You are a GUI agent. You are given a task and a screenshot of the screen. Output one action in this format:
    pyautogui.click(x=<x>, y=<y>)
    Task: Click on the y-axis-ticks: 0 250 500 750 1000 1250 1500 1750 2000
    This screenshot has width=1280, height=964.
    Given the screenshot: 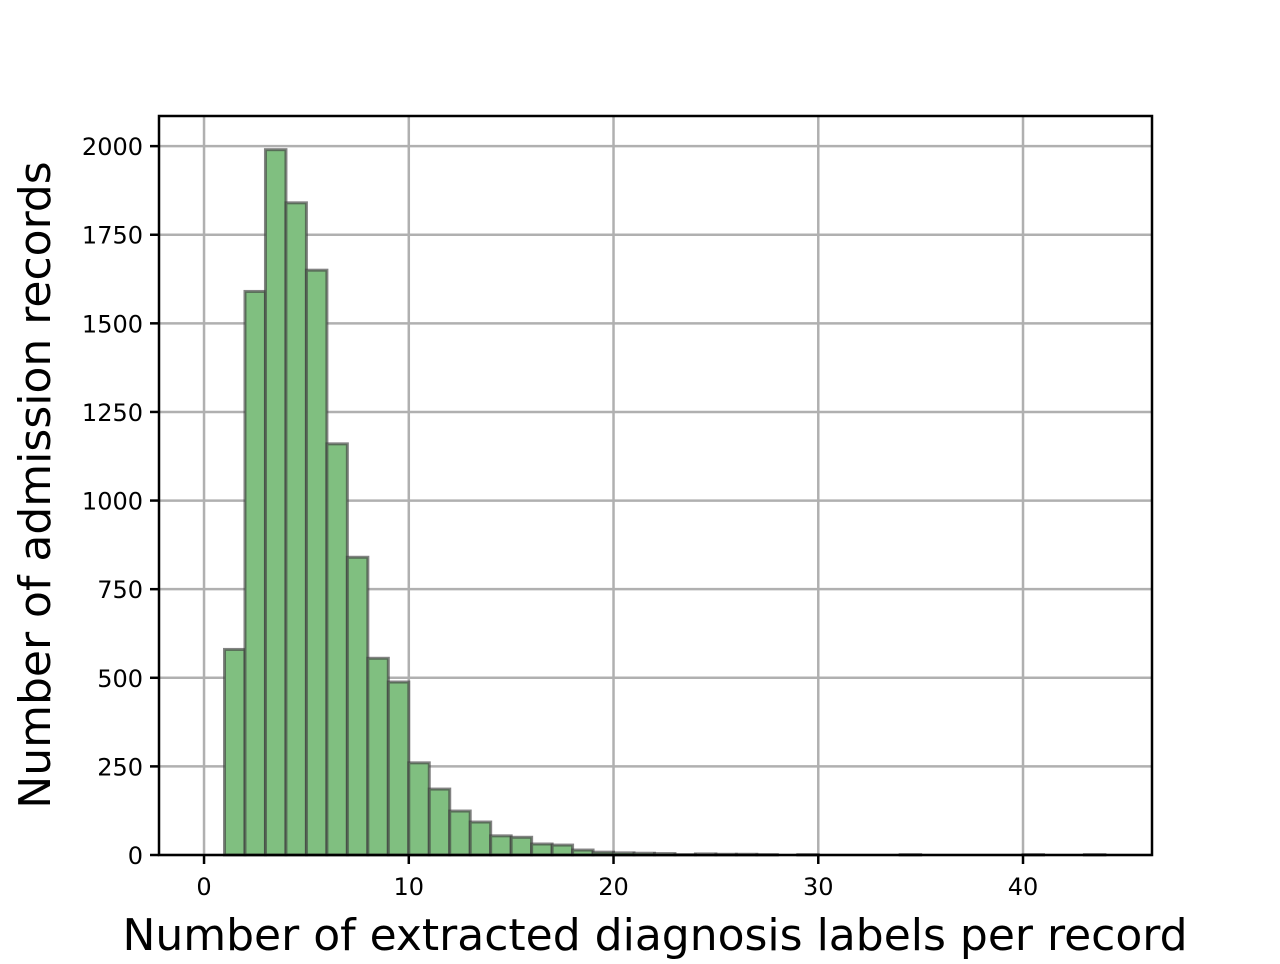 What is the action you would take?
    pyautogui.click(x=120, y=501)
    